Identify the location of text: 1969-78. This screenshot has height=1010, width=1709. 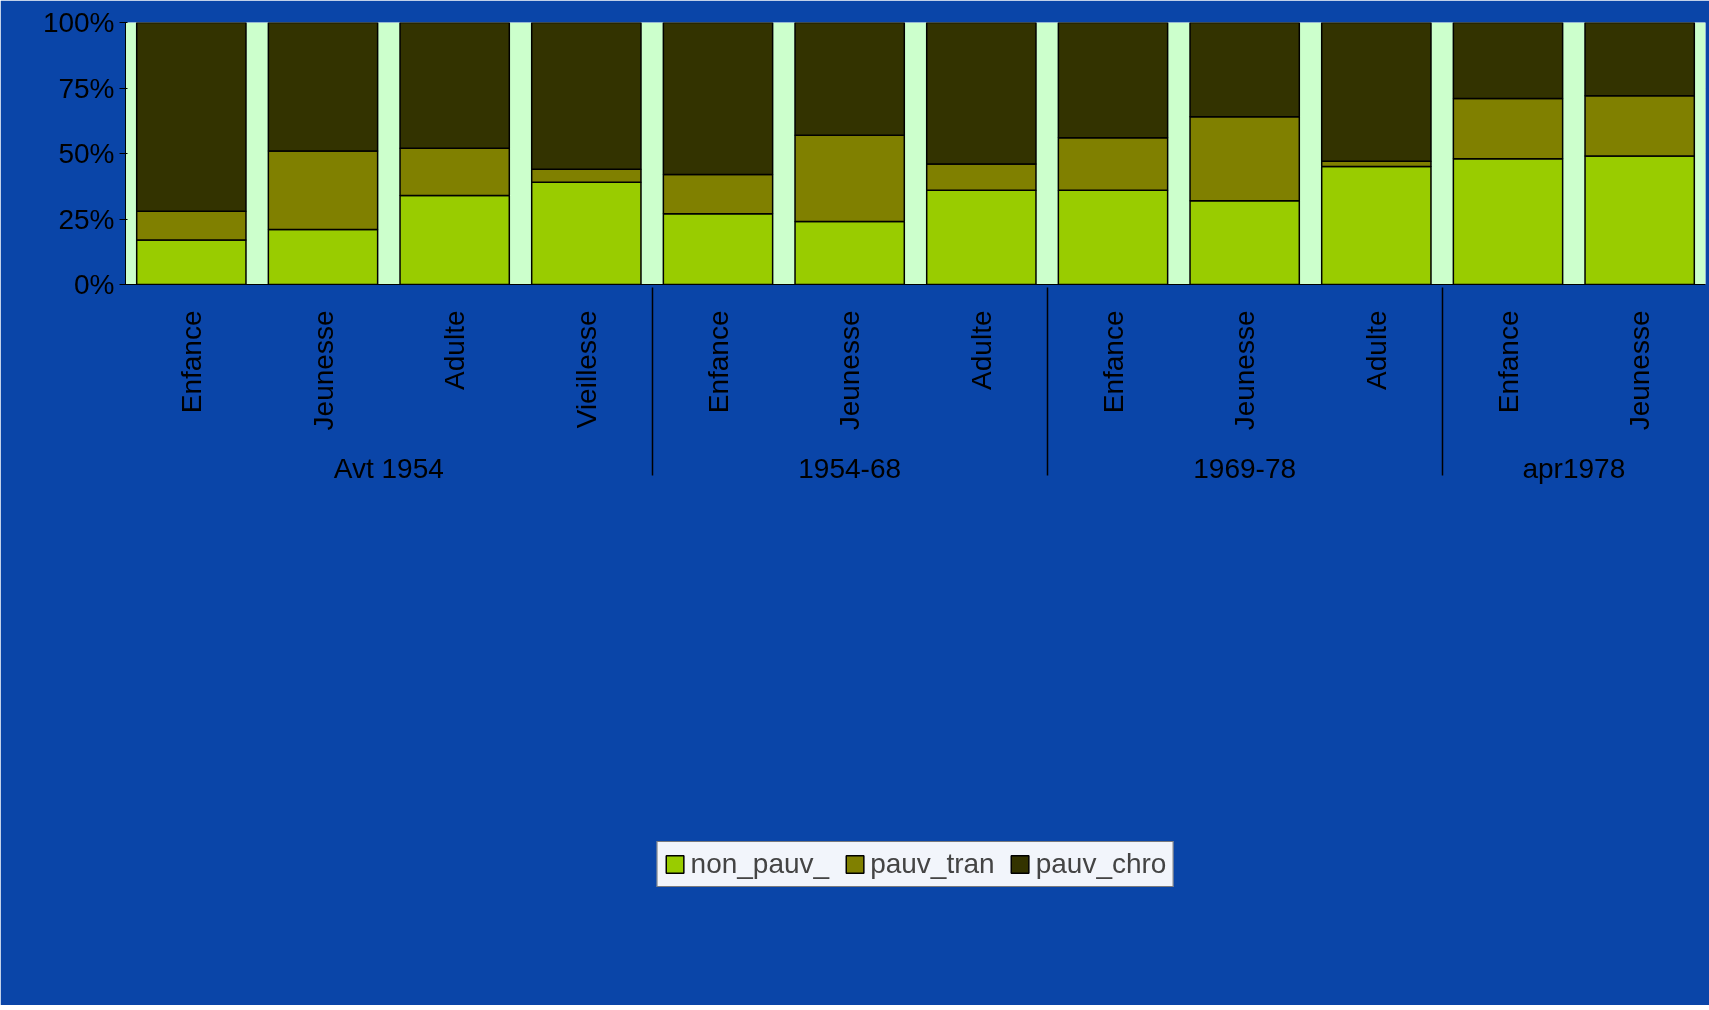
(1245, 469).